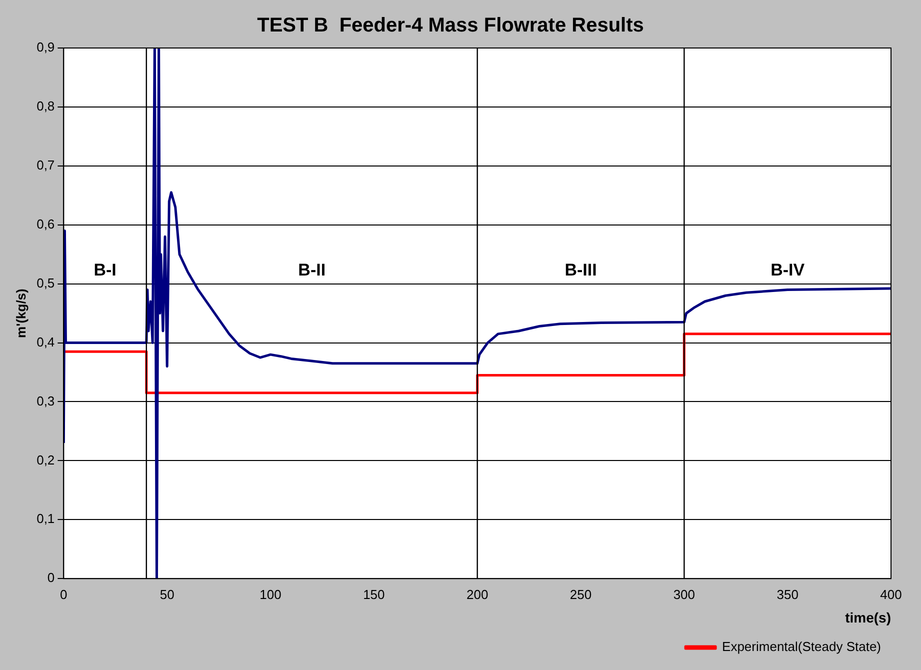 Image resolution: width=921 pixels, height=670 pixels. What do you see at coordinates (891, 594) in the screenshot?
I see `x-tick-label: 400` at bounding box center [891, 594].